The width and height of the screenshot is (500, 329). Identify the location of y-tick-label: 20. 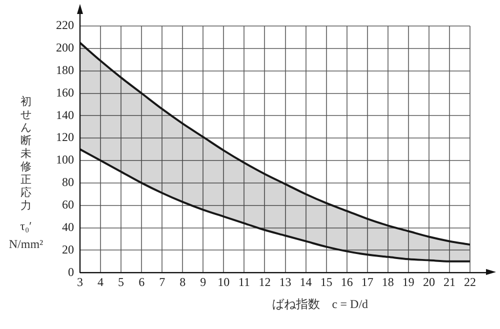
(68, 249).